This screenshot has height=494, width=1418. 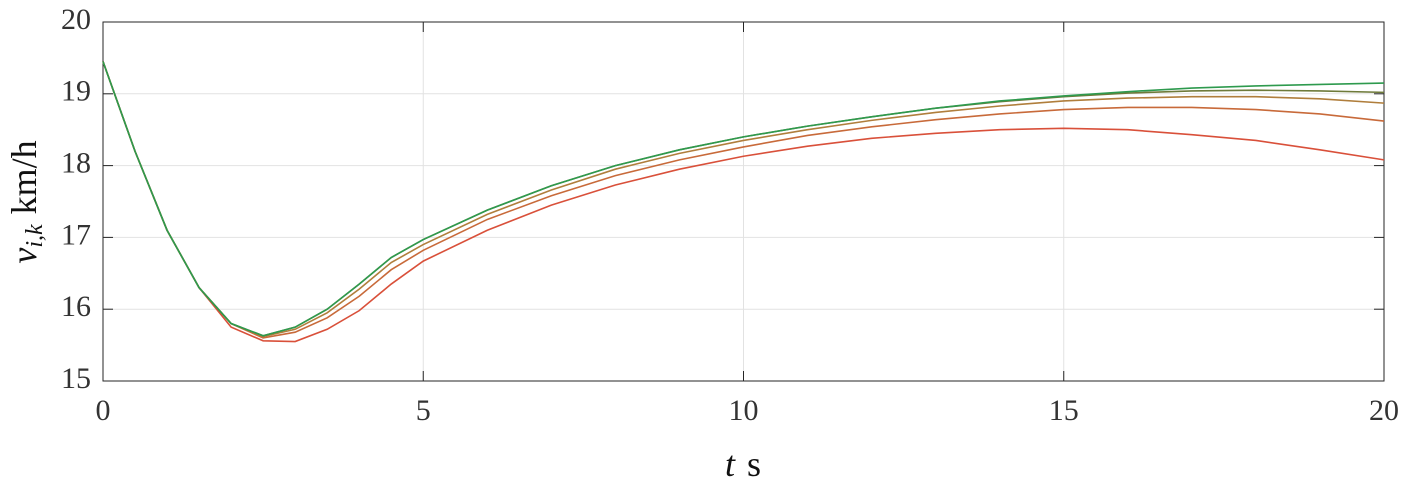 What do you see at coordinates (24, 177) in the screenshot?
I see `y-unit: km/h` at bounding box center [24, 177].